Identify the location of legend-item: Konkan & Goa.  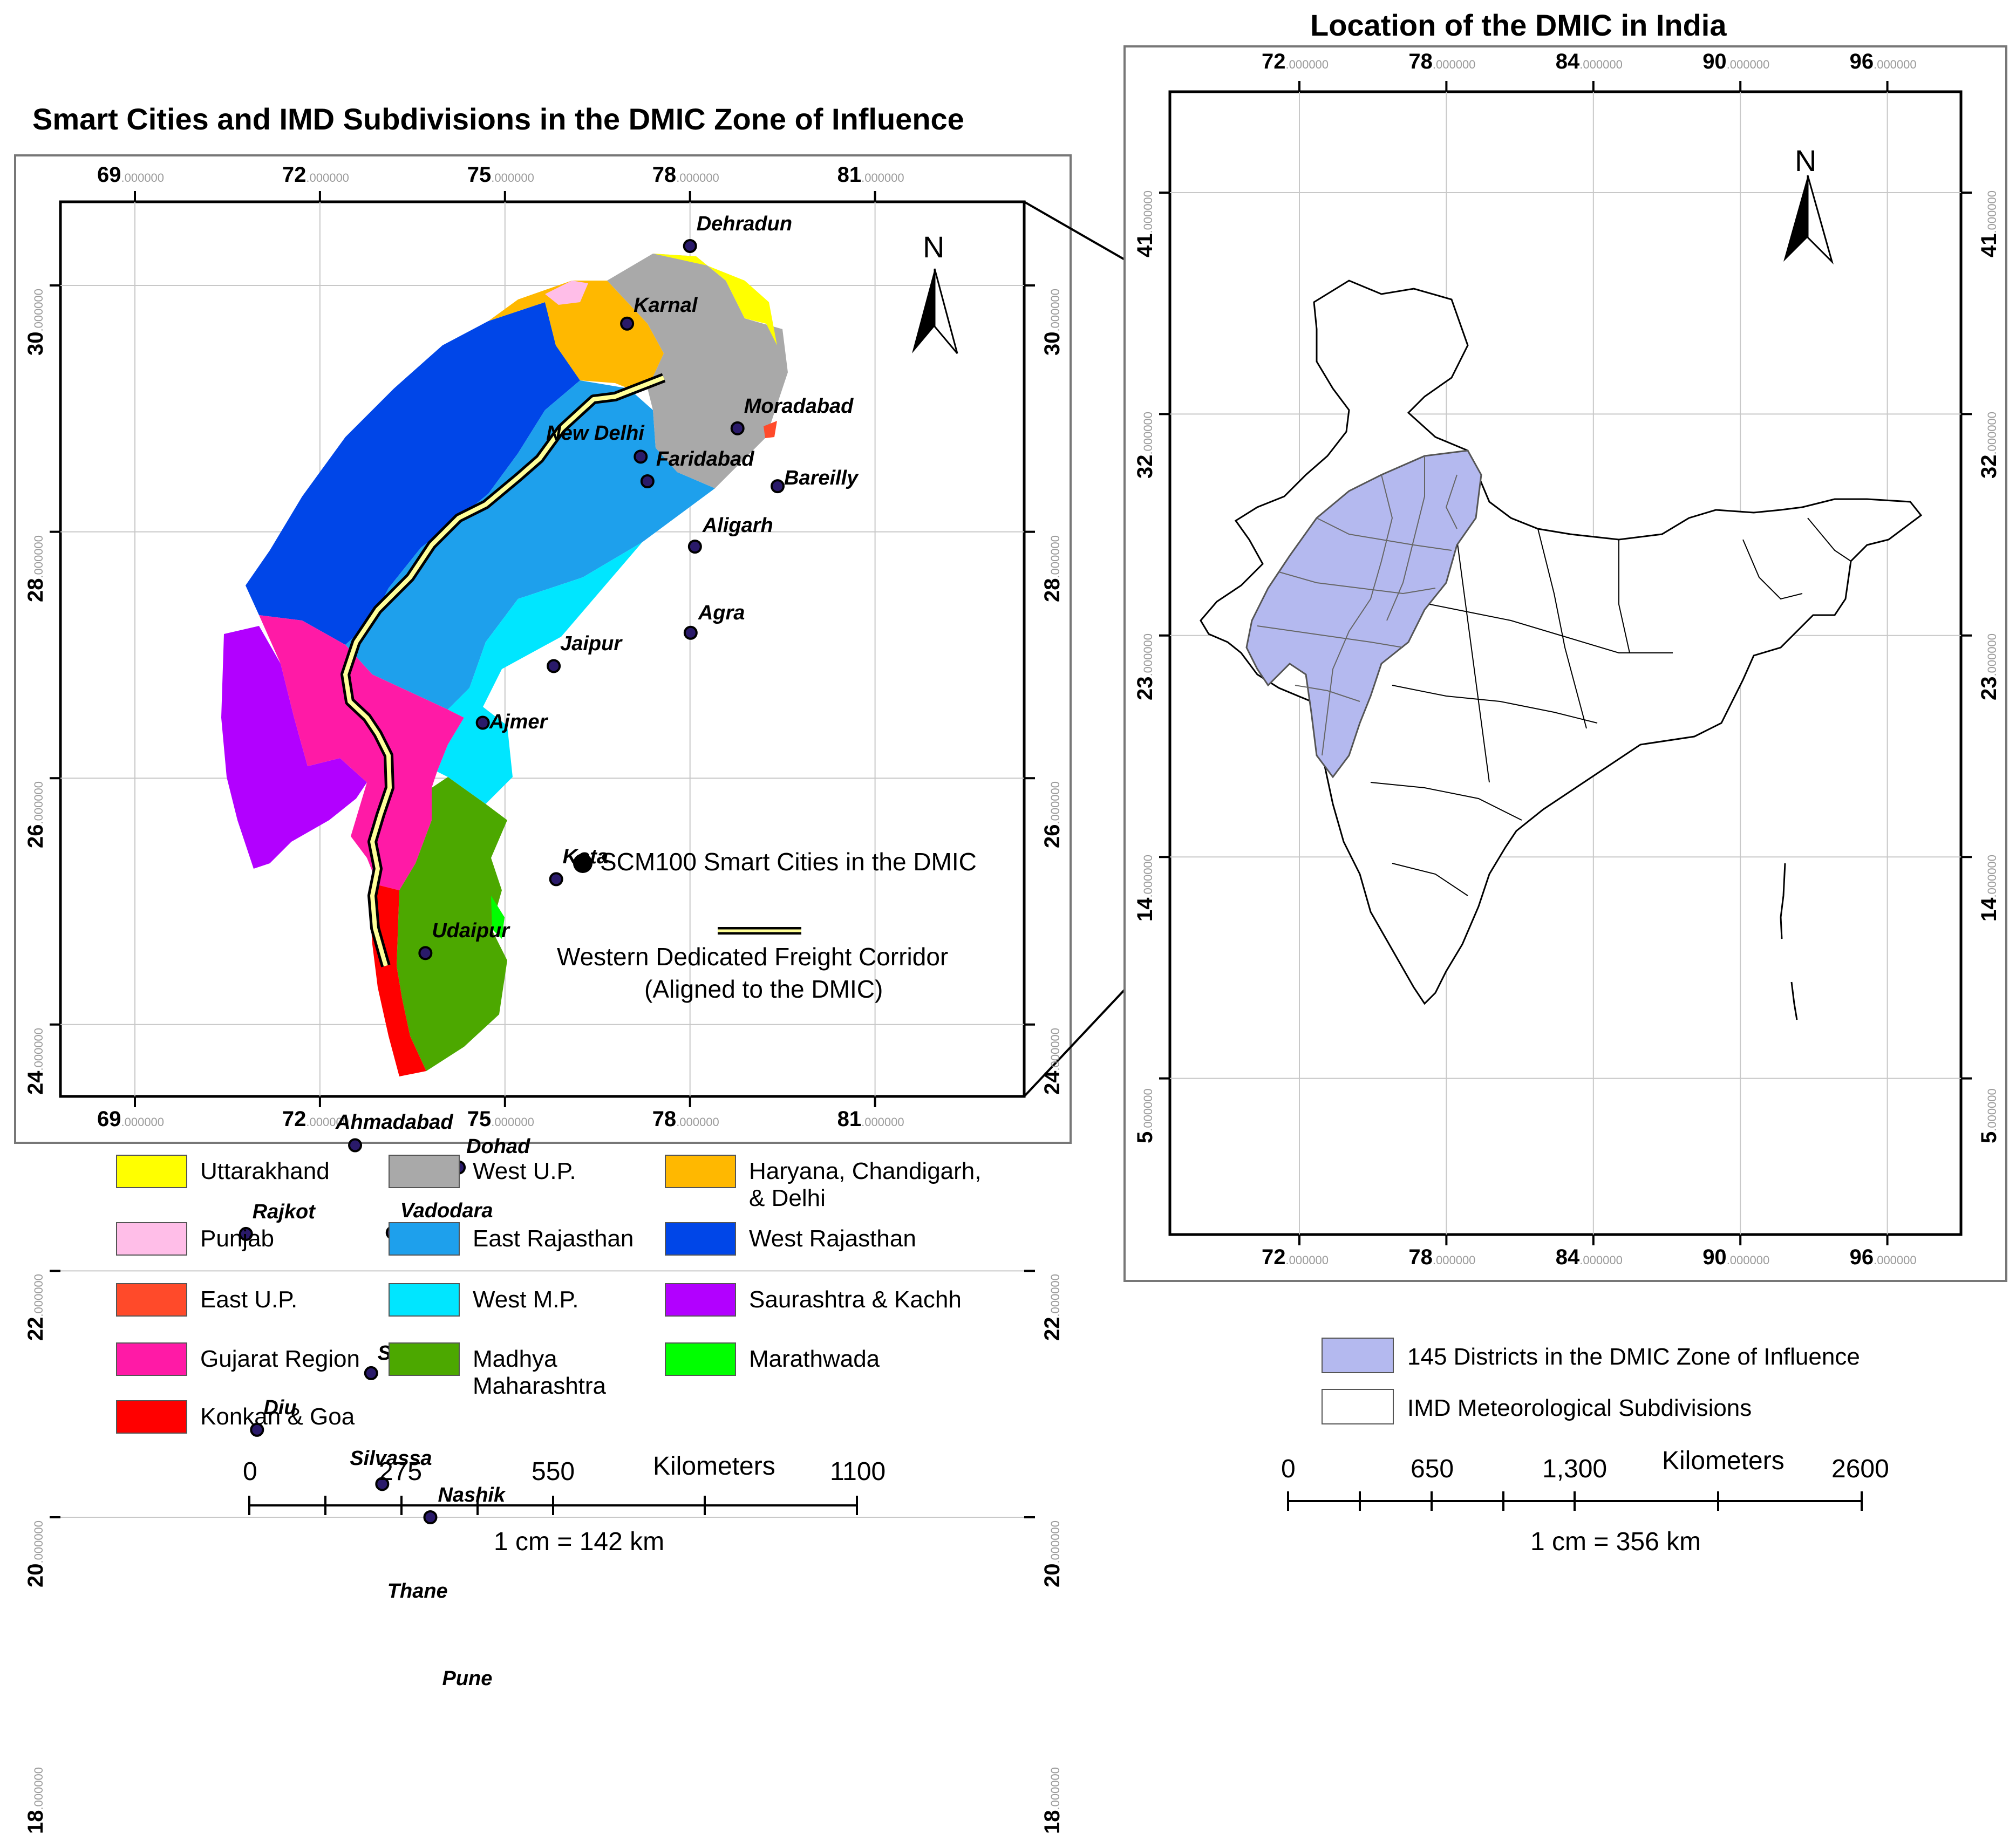
(244, 1417).